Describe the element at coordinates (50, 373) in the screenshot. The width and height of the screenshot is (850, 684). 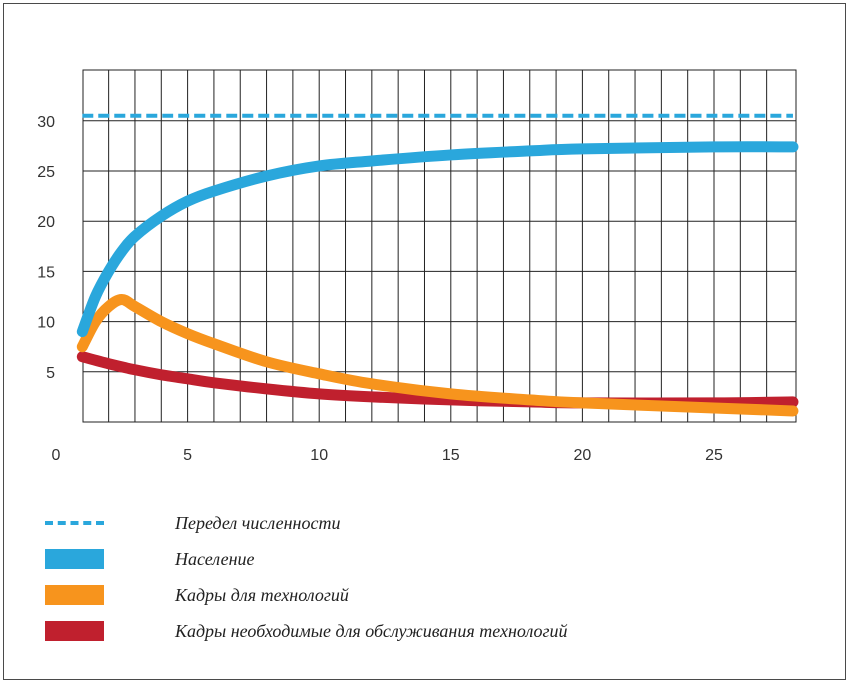
I see `y-tick-label: 5` at that location.